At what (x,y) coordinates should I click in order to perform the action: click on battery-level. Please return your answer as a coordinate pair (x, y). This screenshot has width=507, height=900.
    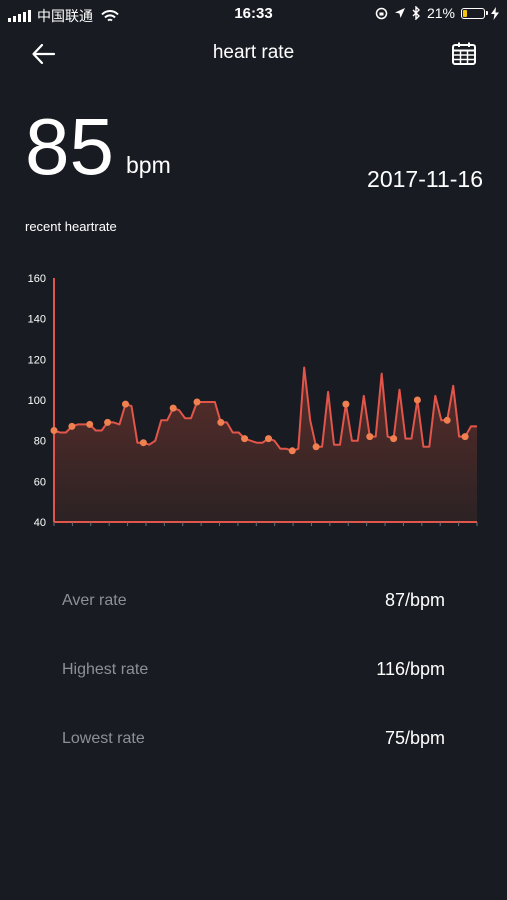
    Looking at the image, I should click on (465, 13).